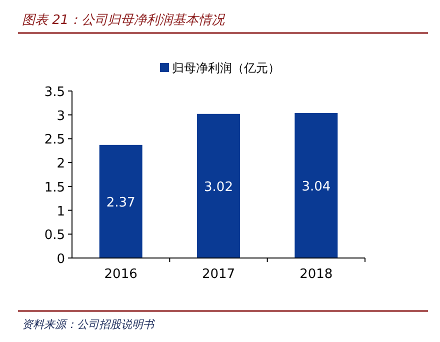 This screenshot has width=440, height=342. Describe the element at coordinates (124, 20) in the screenshot. I see `chart-title: 图表 21：公司归母净利润基本情况` at that location.